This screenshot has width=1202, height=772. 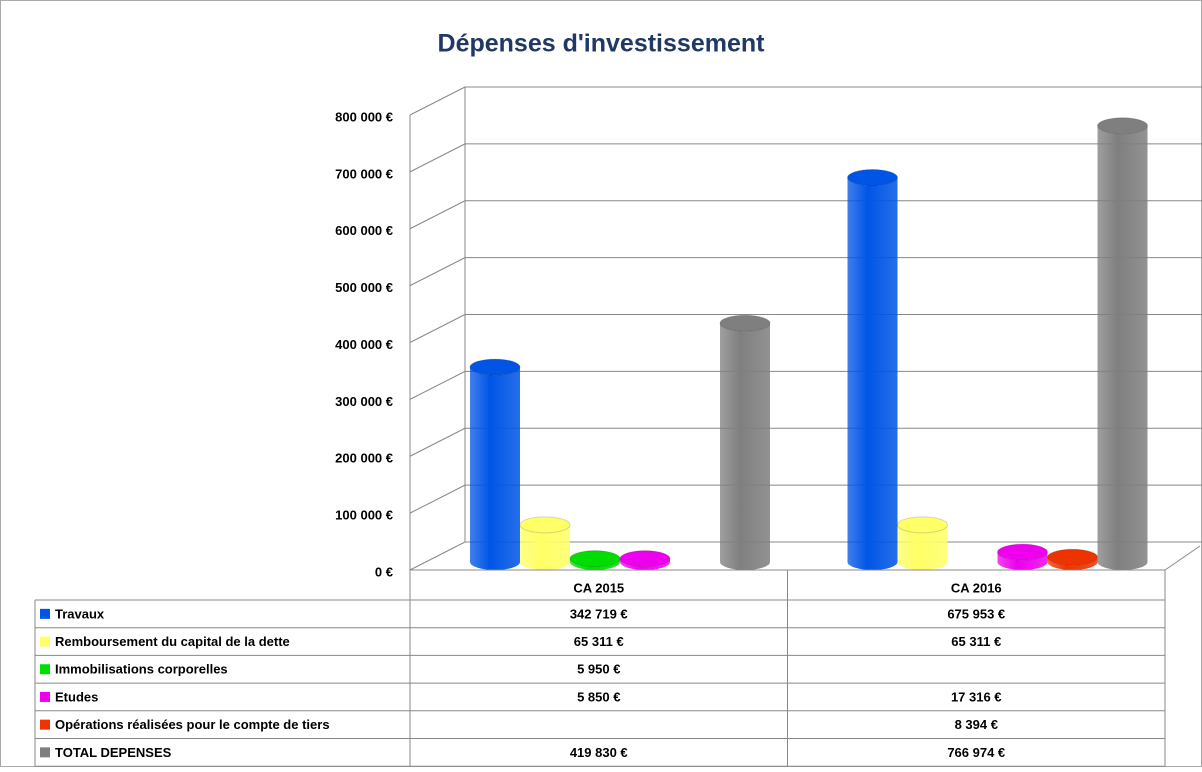 What do you see at coordinates (602, 44) in the screenshot?
I see `chart-title: Dépenses d'investissement` at bounding box center [602, 44].